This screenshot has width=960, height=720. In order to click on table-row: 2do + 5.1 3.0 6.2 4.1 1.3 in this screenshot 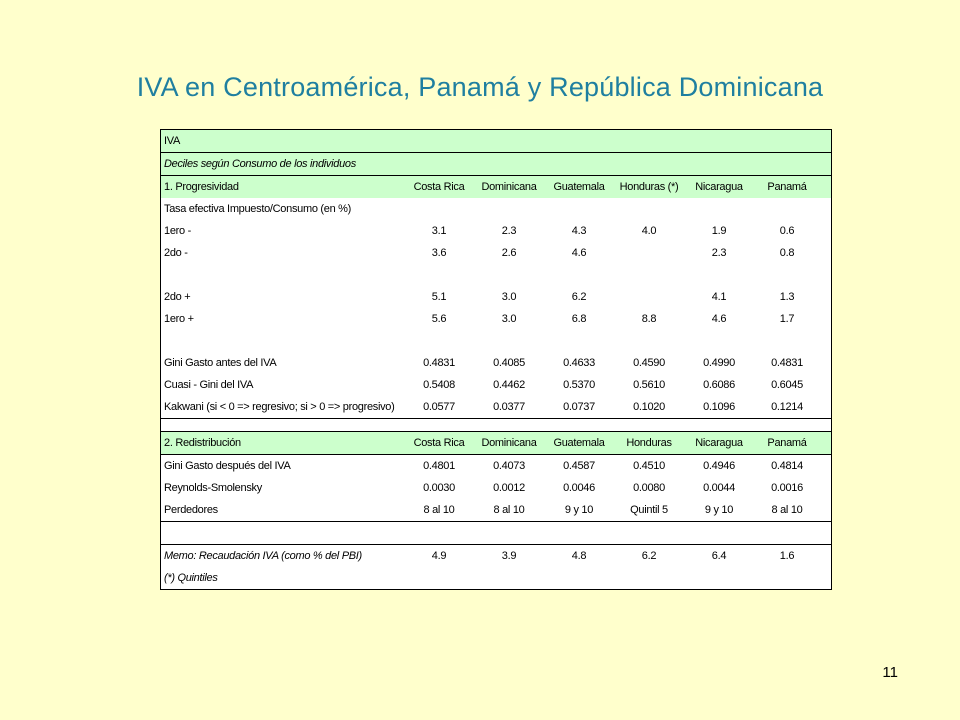, I will do `click(496, 297)`.